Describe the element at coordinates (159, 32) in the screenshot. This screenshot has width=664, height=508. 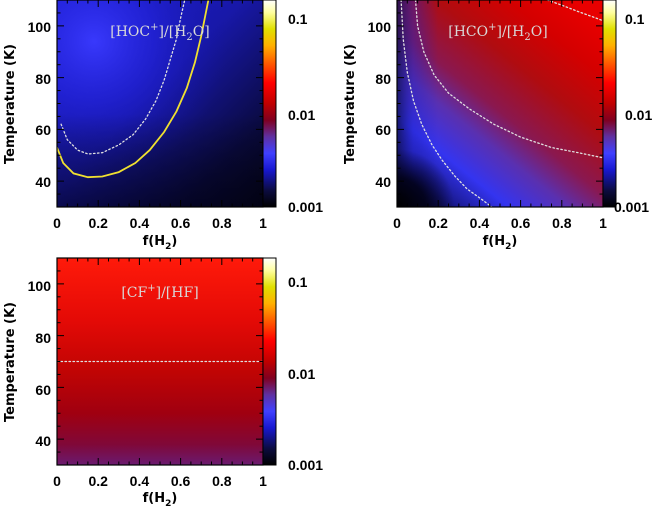
I see `panel-title: [HOC+]/[H2O]` at that location.